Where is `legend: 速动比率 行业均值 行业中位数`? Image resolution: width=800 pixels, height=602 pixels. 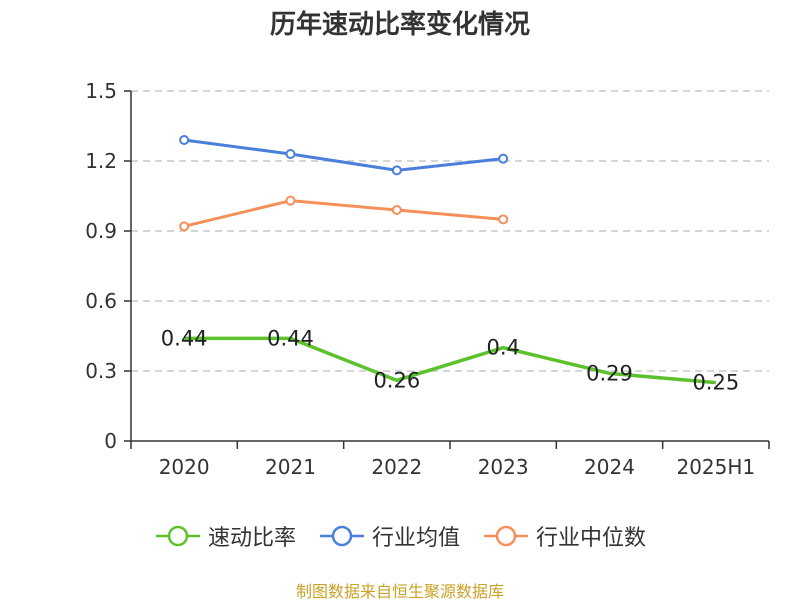 legend: 速动比率 行业均值 行业中位数 is located at coordinates (400, 536).